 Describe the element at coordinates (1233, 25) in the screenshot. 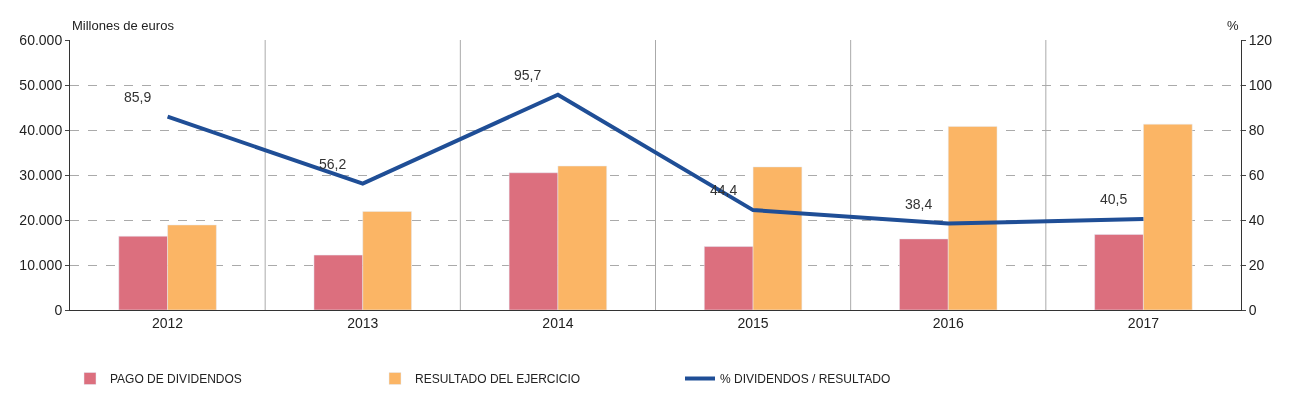

I see `y2-axis-title: %` at that location.